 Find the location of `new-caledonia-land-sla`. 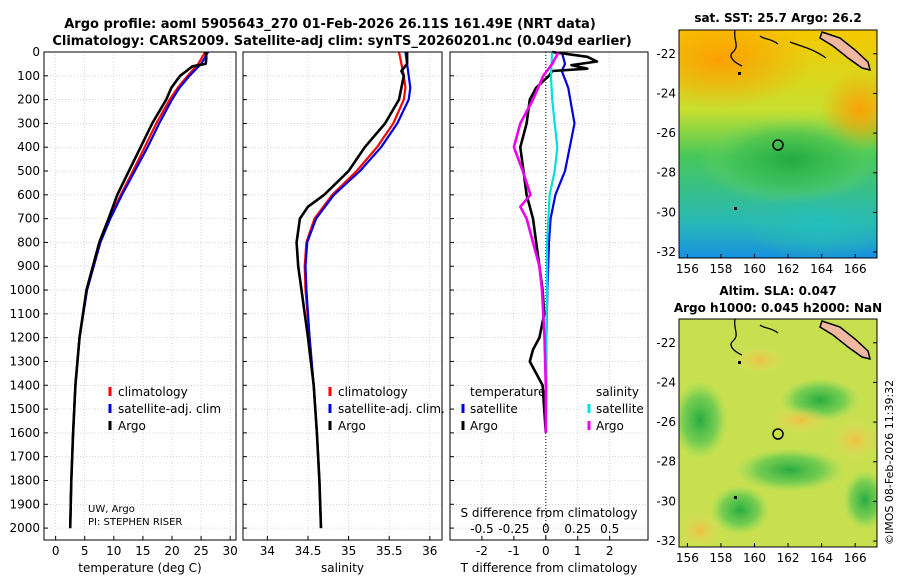

new-caledonia-land-sla is located at coordinates (845, 340).